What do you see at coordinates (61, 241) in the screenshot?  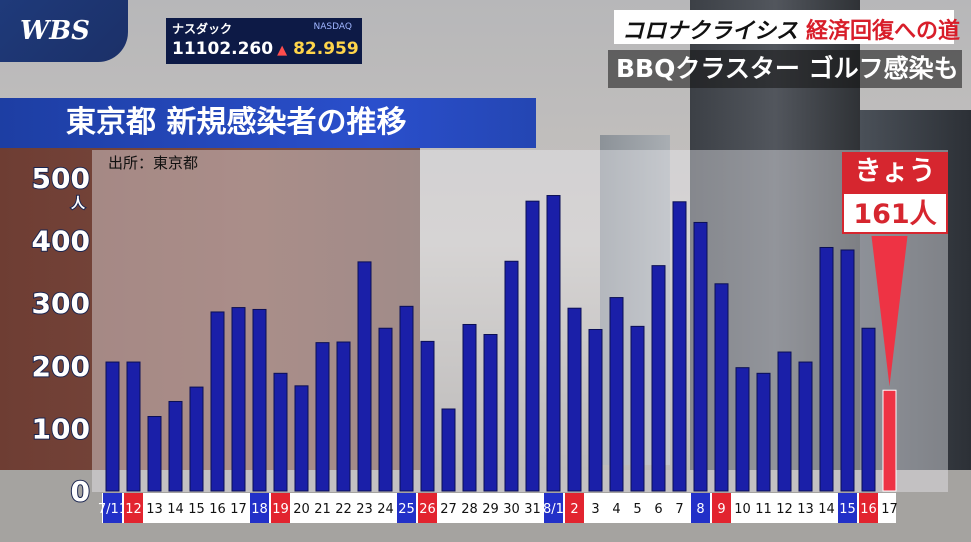 I see `y-tick-label: 400` at bounding box center [61, 241].